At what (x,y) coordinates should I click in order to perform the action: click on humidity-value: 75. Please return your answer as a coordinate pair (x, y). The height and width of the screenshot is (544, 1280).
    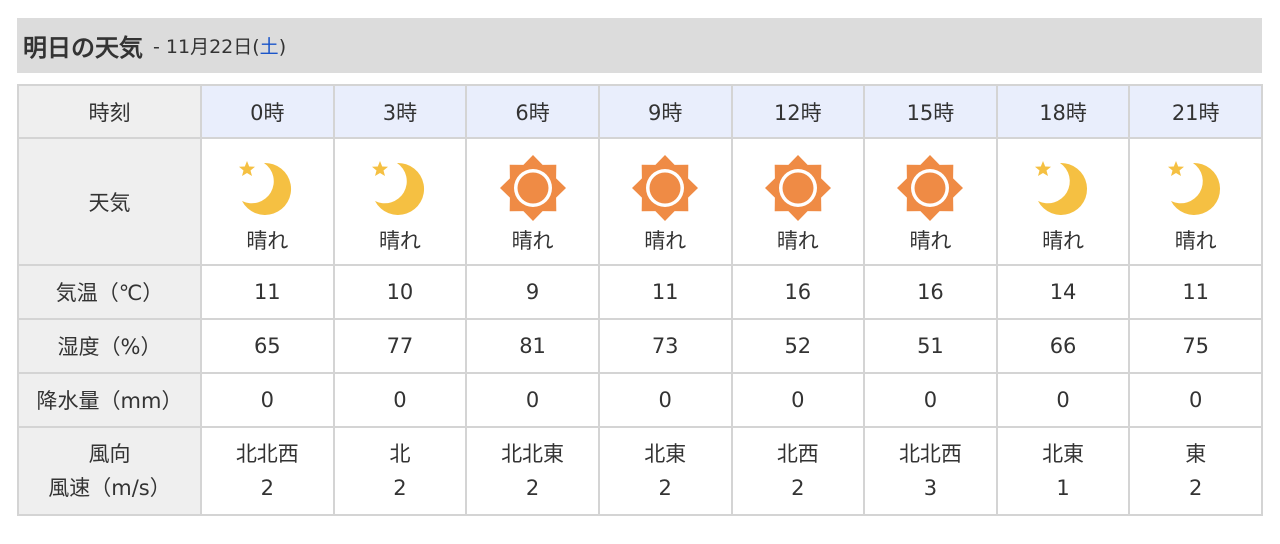
    Looking at the image, I should click on (1196, 346).